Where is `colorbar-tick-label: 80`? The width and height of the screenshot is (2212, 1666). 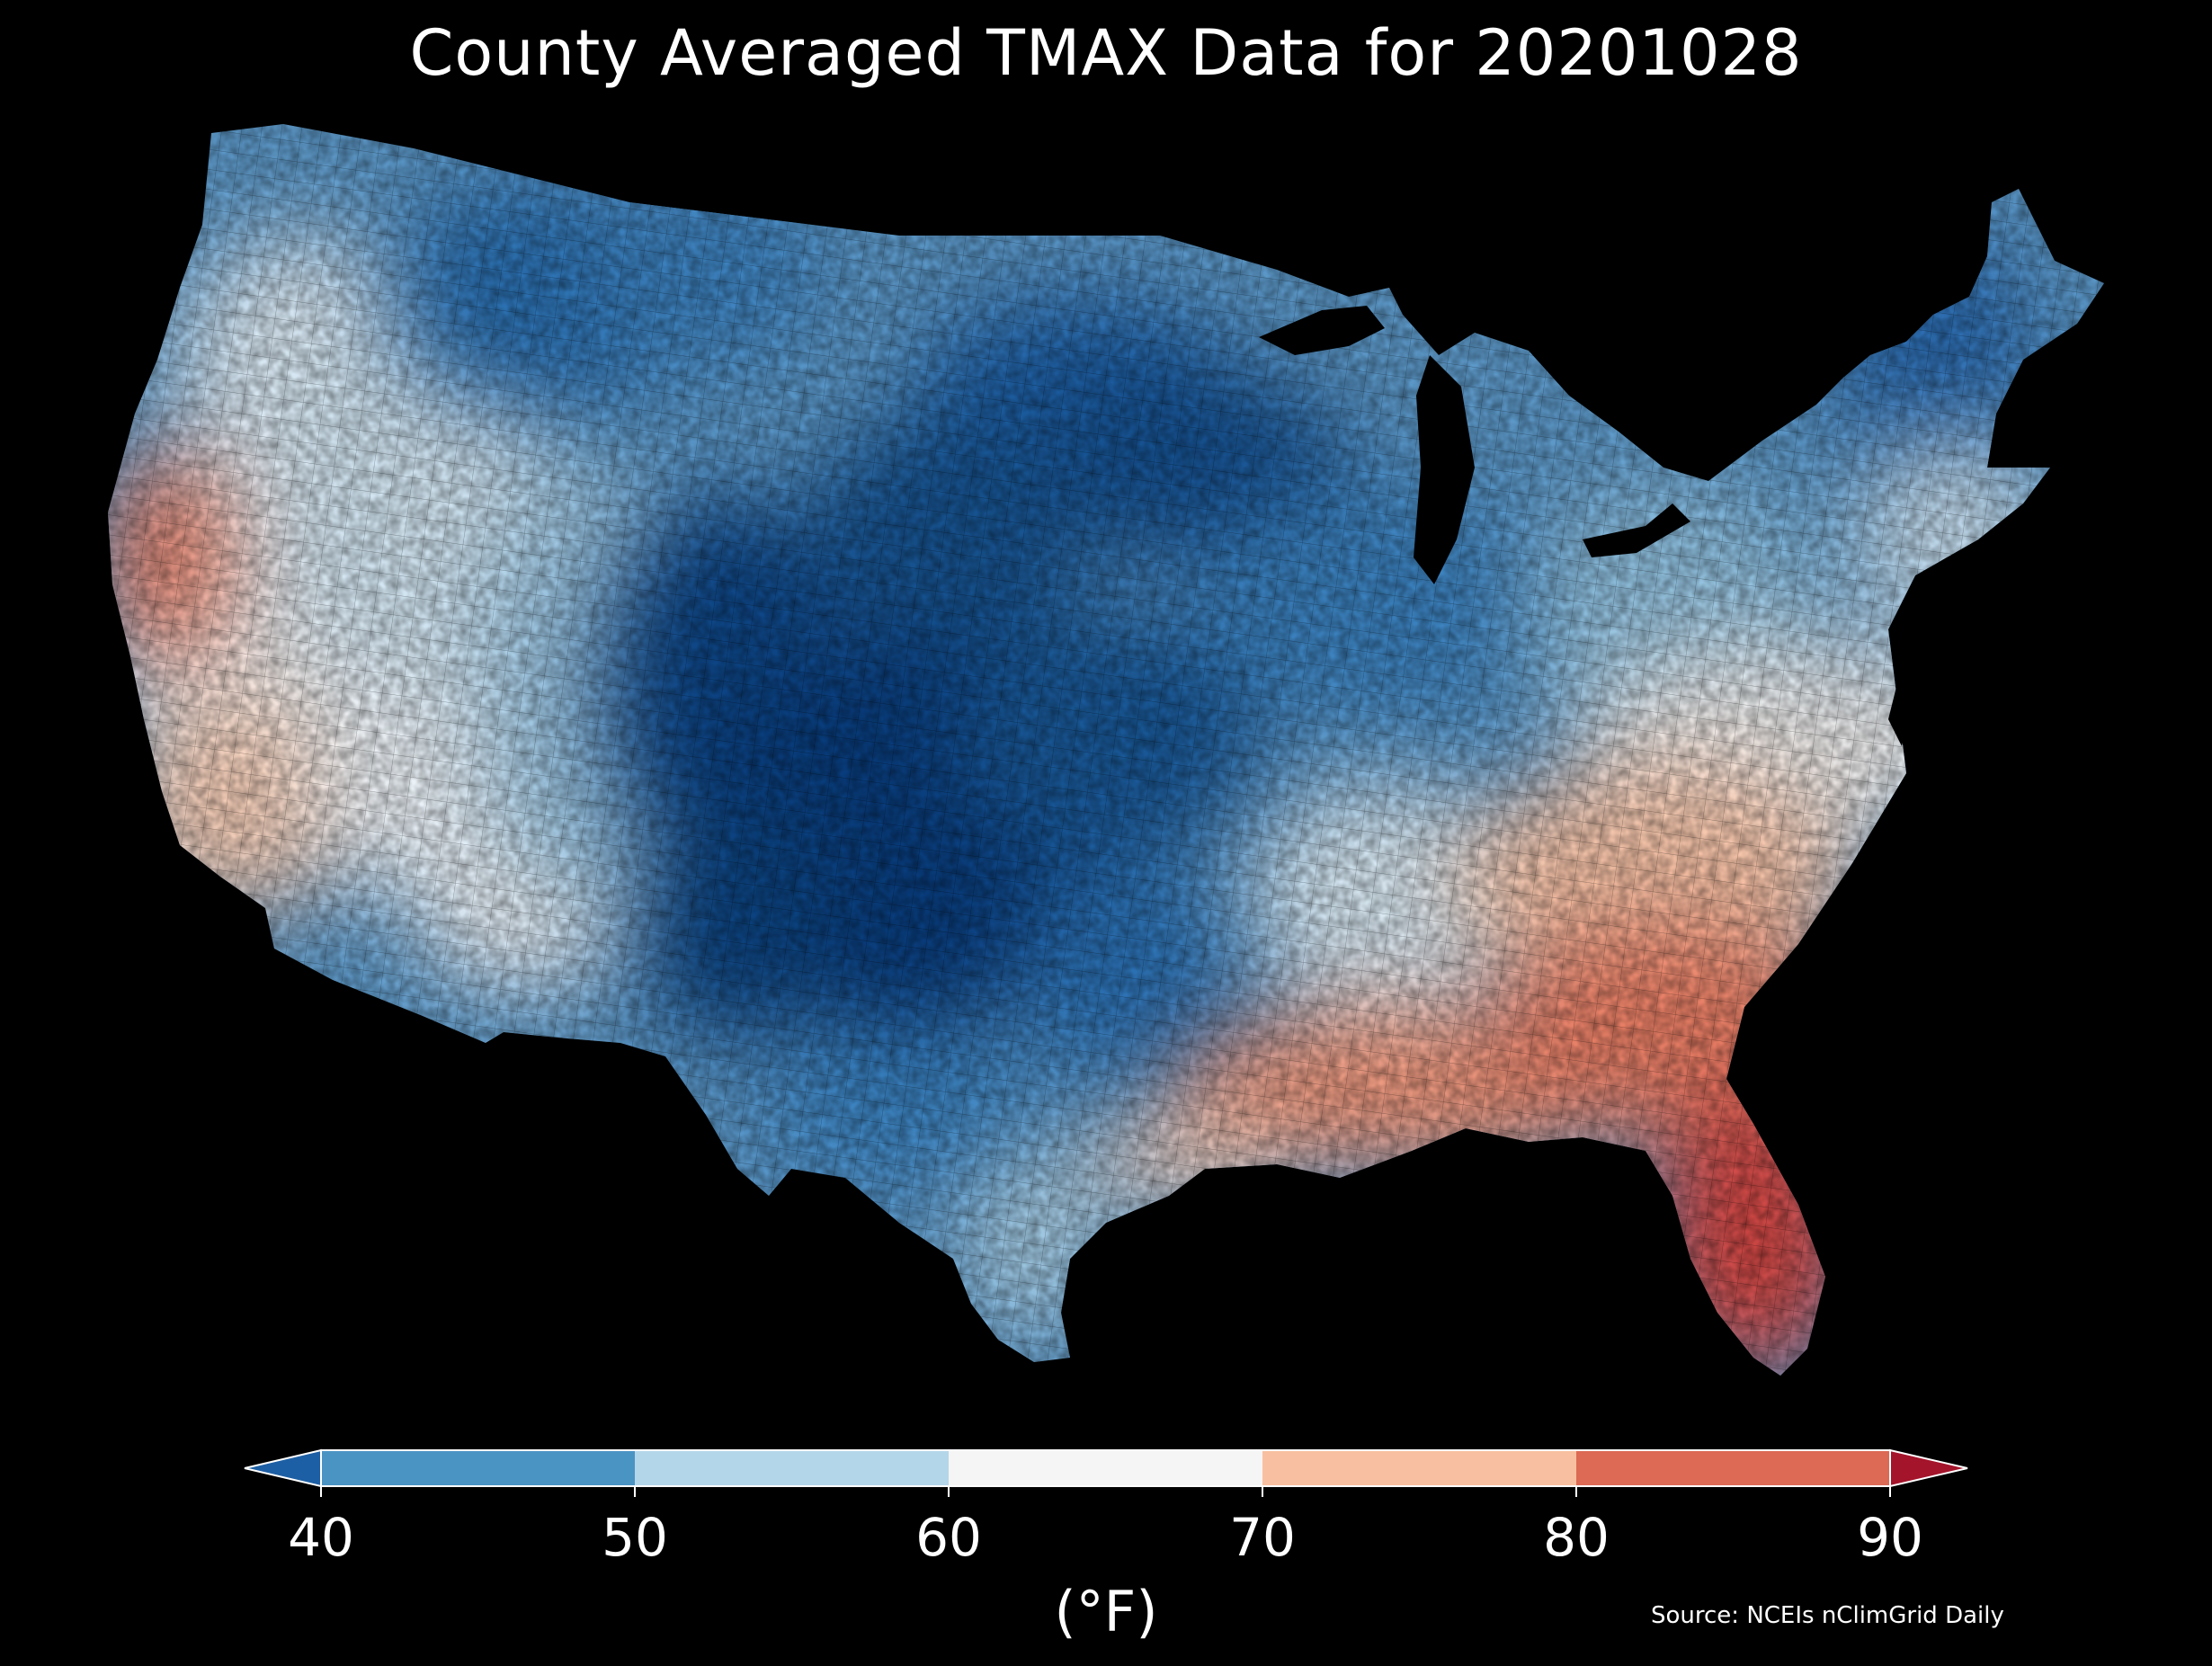
colorbar-tick-label: 80 is located at coordinates (1576, 1537).